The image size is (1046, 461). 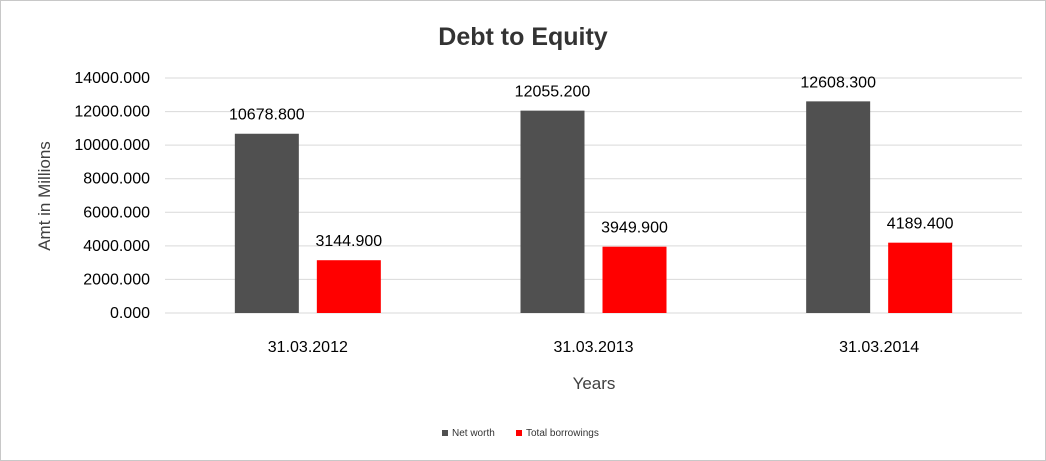 I want to click on x-tick-label: 31.03.2013, so click(x=593, y=347).